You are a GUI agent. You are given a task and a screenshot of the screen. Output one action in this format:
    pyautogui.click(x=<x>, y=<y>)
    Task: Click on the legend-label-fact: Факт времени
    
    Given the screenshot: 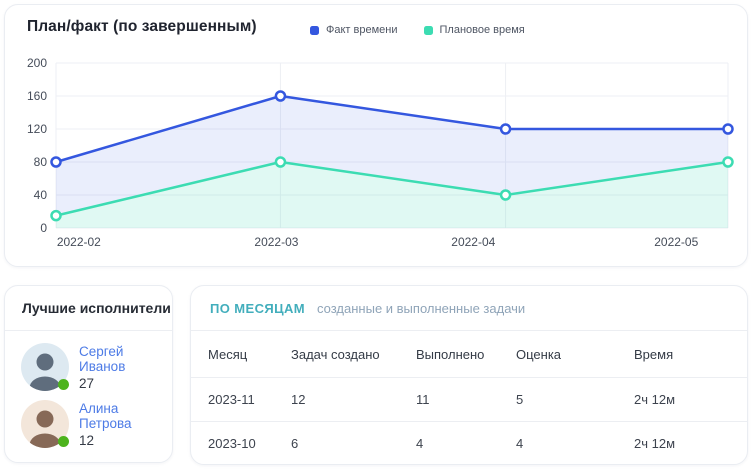 What is the action you would take?
    pyautogui.click(x=362, y=30)
    